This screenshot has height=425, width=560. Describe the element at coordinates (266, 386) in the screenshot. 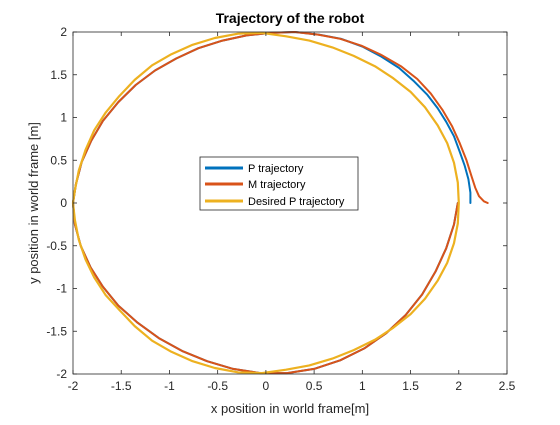

I see `x-tick-label: 0` at that location.